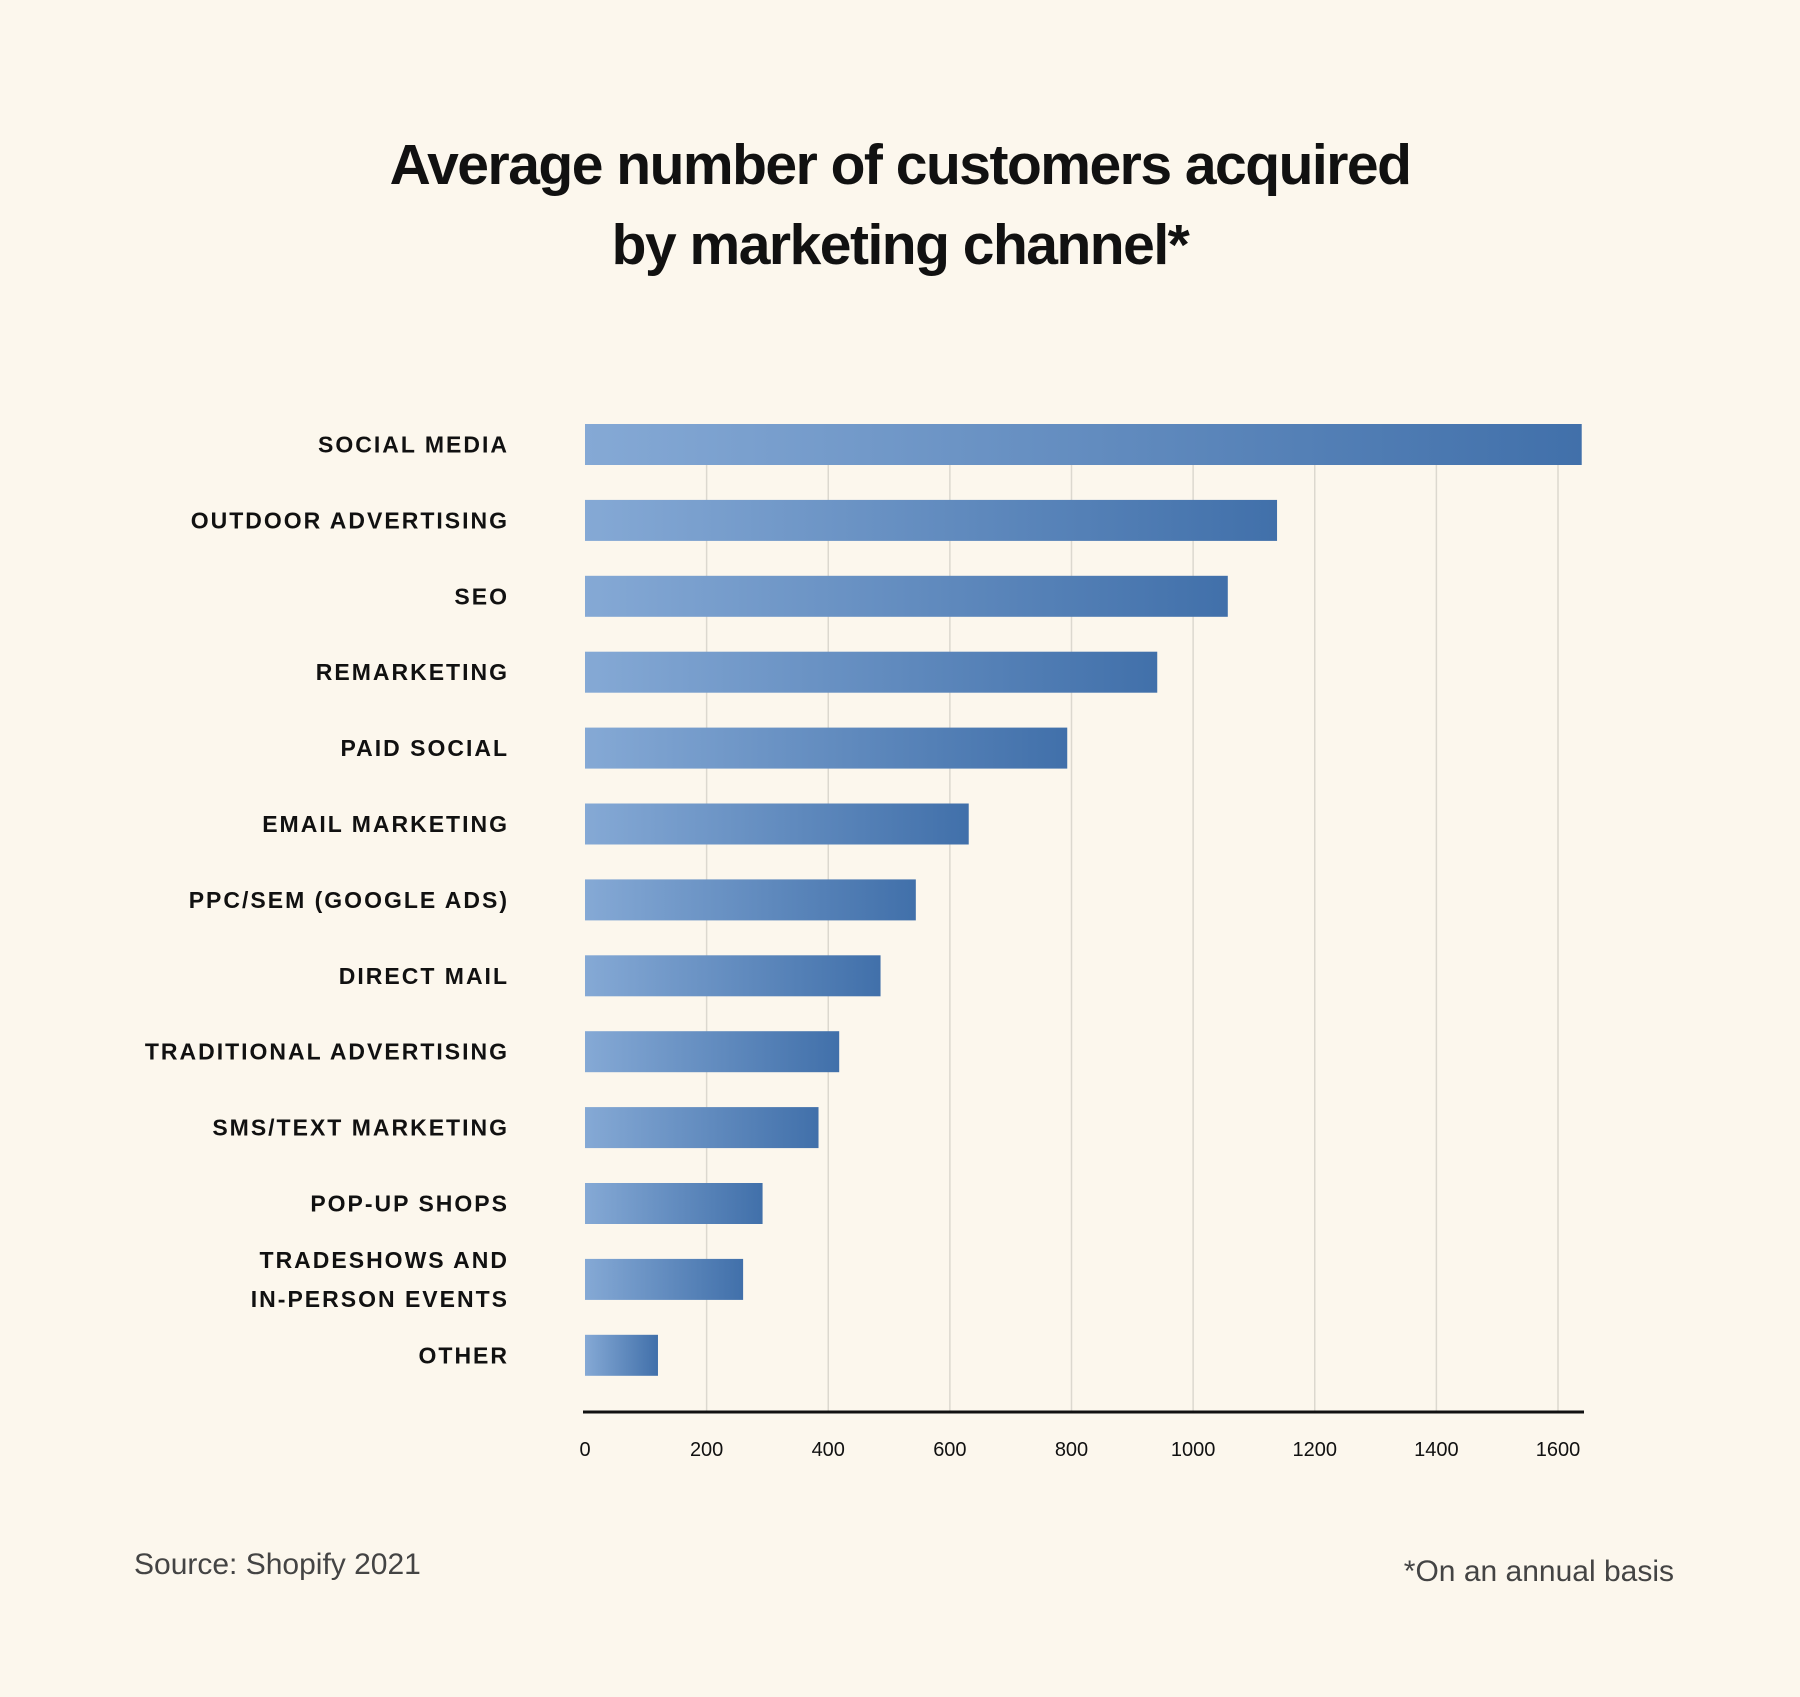 This screenshot has width=1800, height=1697. What do you see at coordinates (349, 900) in the screenshot?
I see `category-label: PPC/SEM (GOOGLE ADS)` at bounding box center [349, 900].